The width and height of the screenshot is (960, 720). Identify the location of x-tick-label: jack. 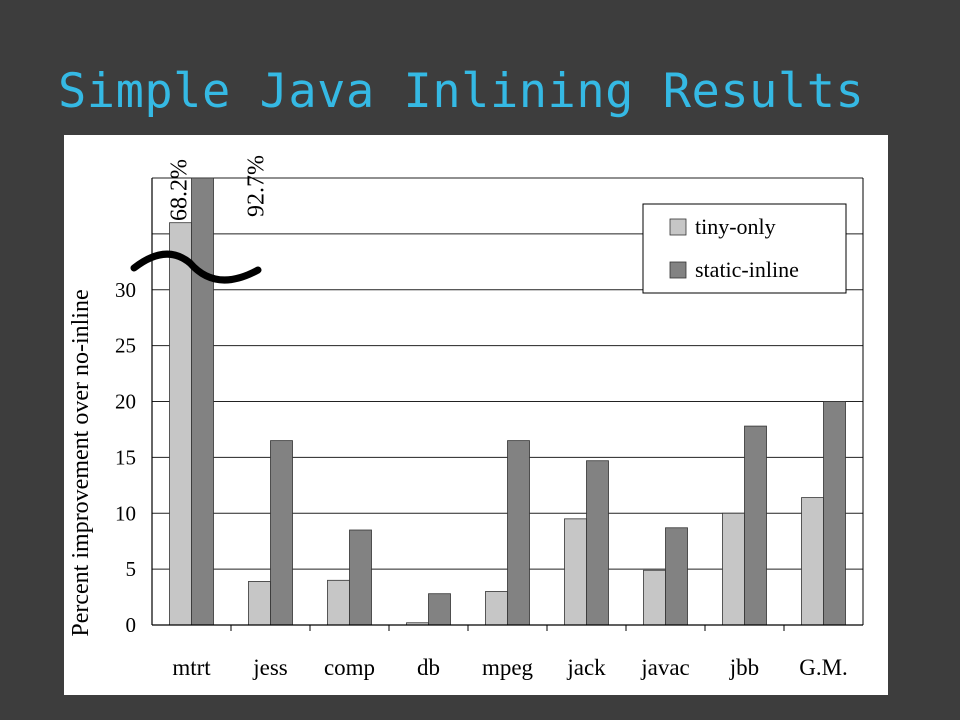
(586, 667).